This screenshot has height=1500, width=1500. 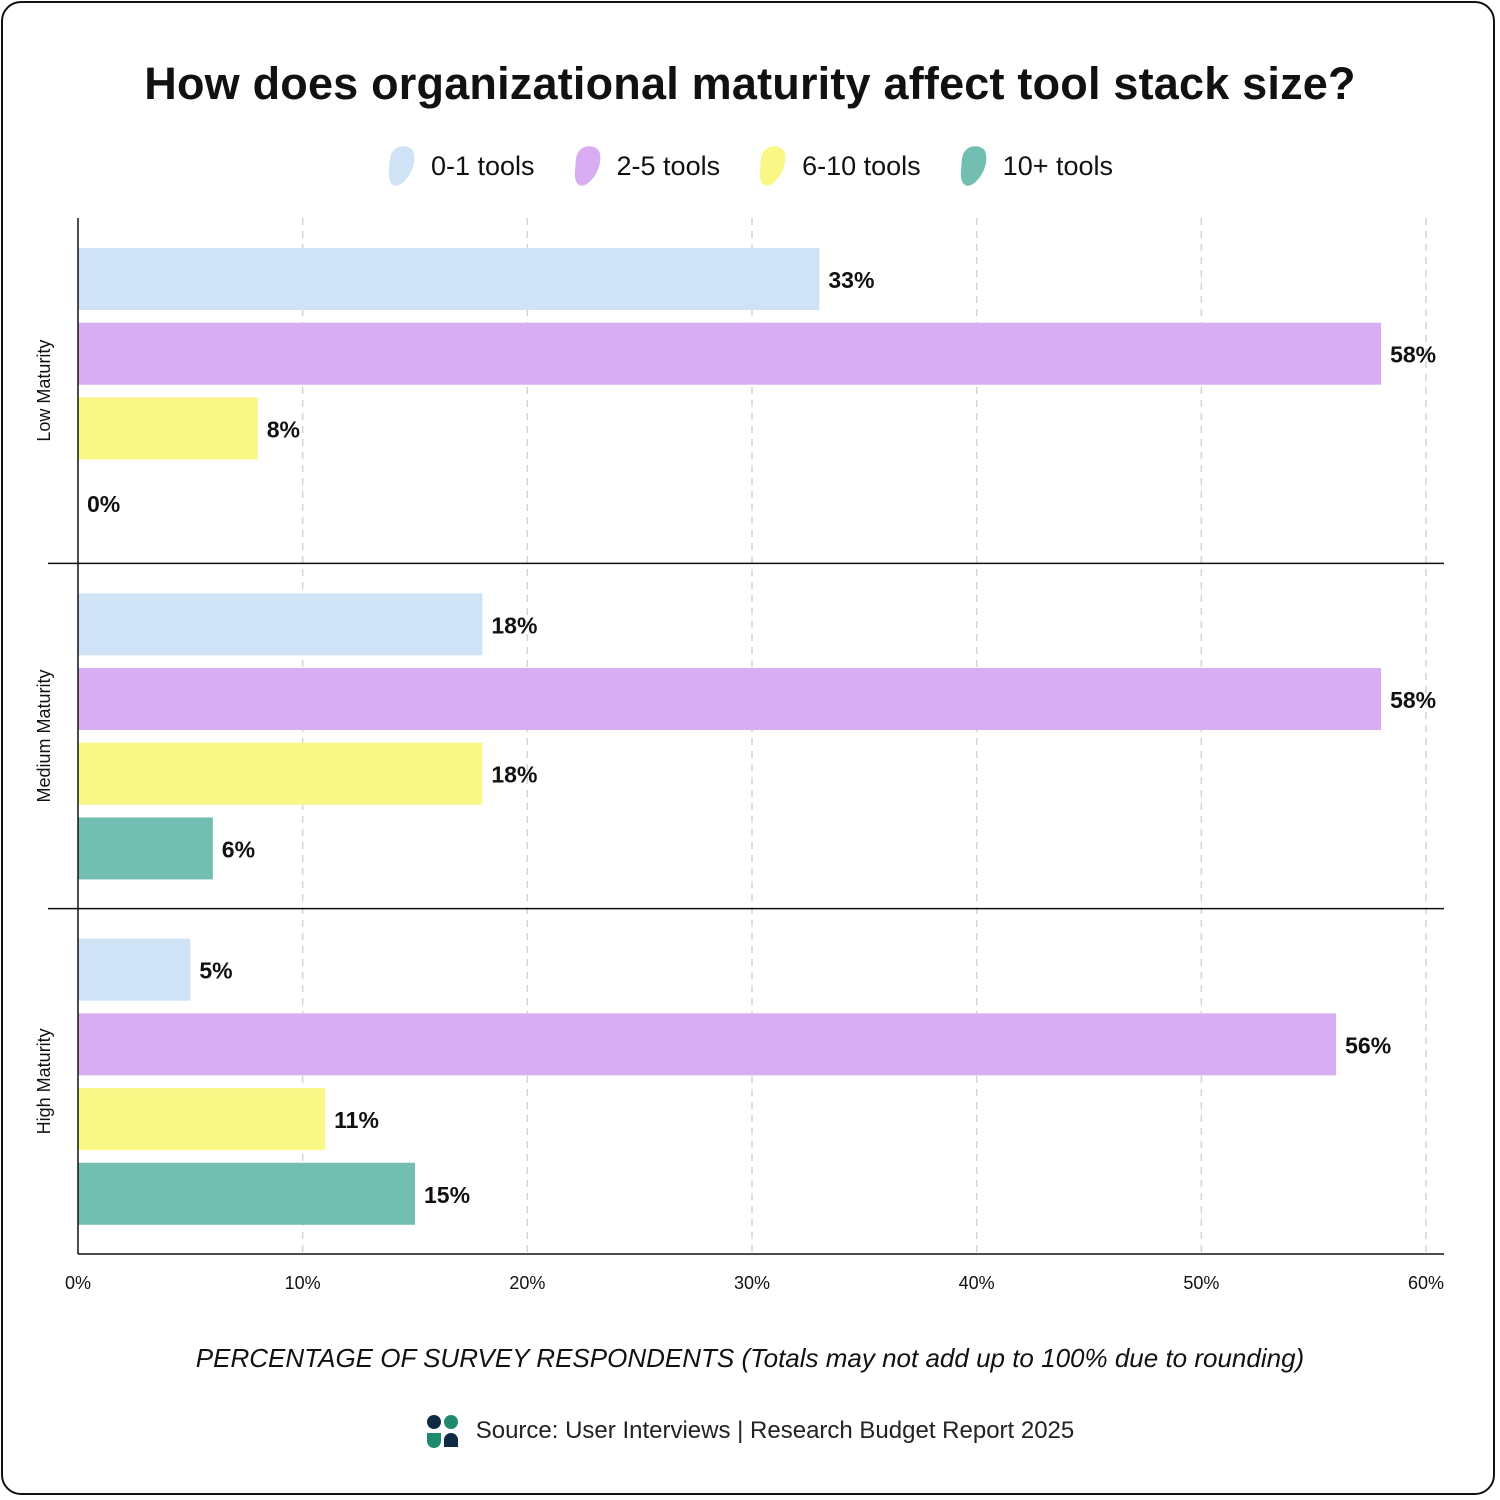 I want to click on legend-swatch-6-10-tools, so click(x=772, y=166).